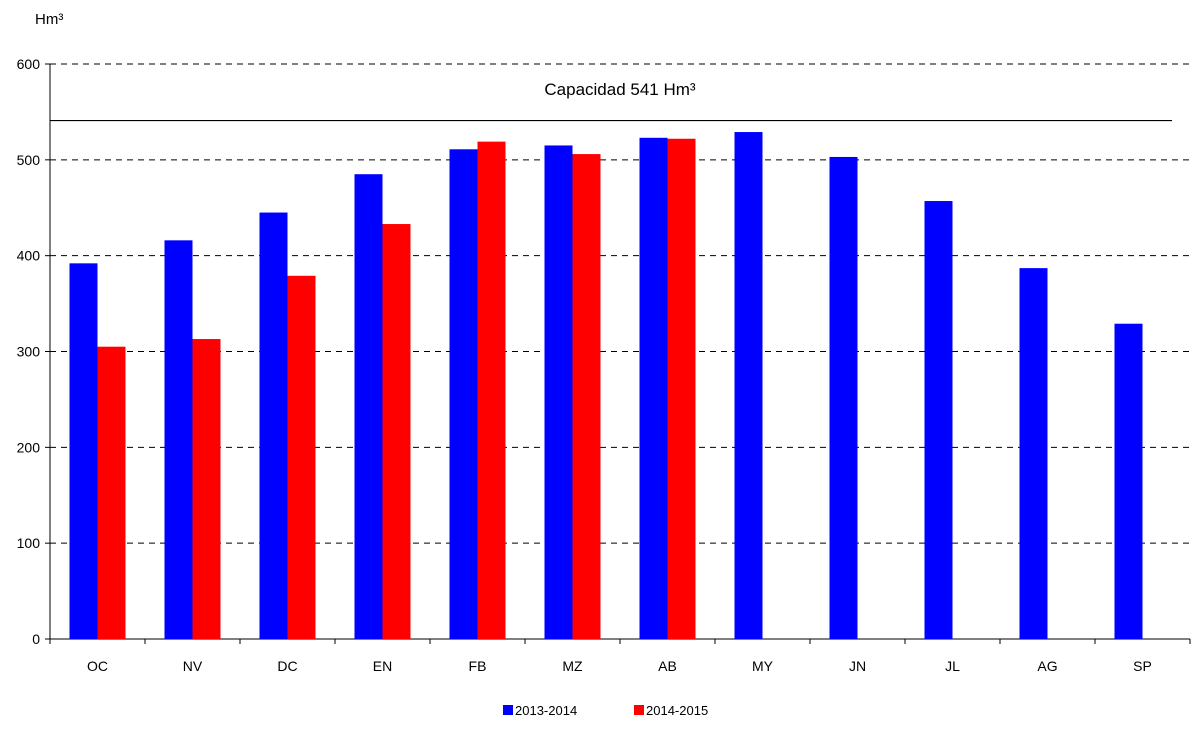 The height and width of the screenshot is (731, 1194). Describe the element at coordinates (857, 666) in the screenshot. I see `x-tick-label: JN` at that location.